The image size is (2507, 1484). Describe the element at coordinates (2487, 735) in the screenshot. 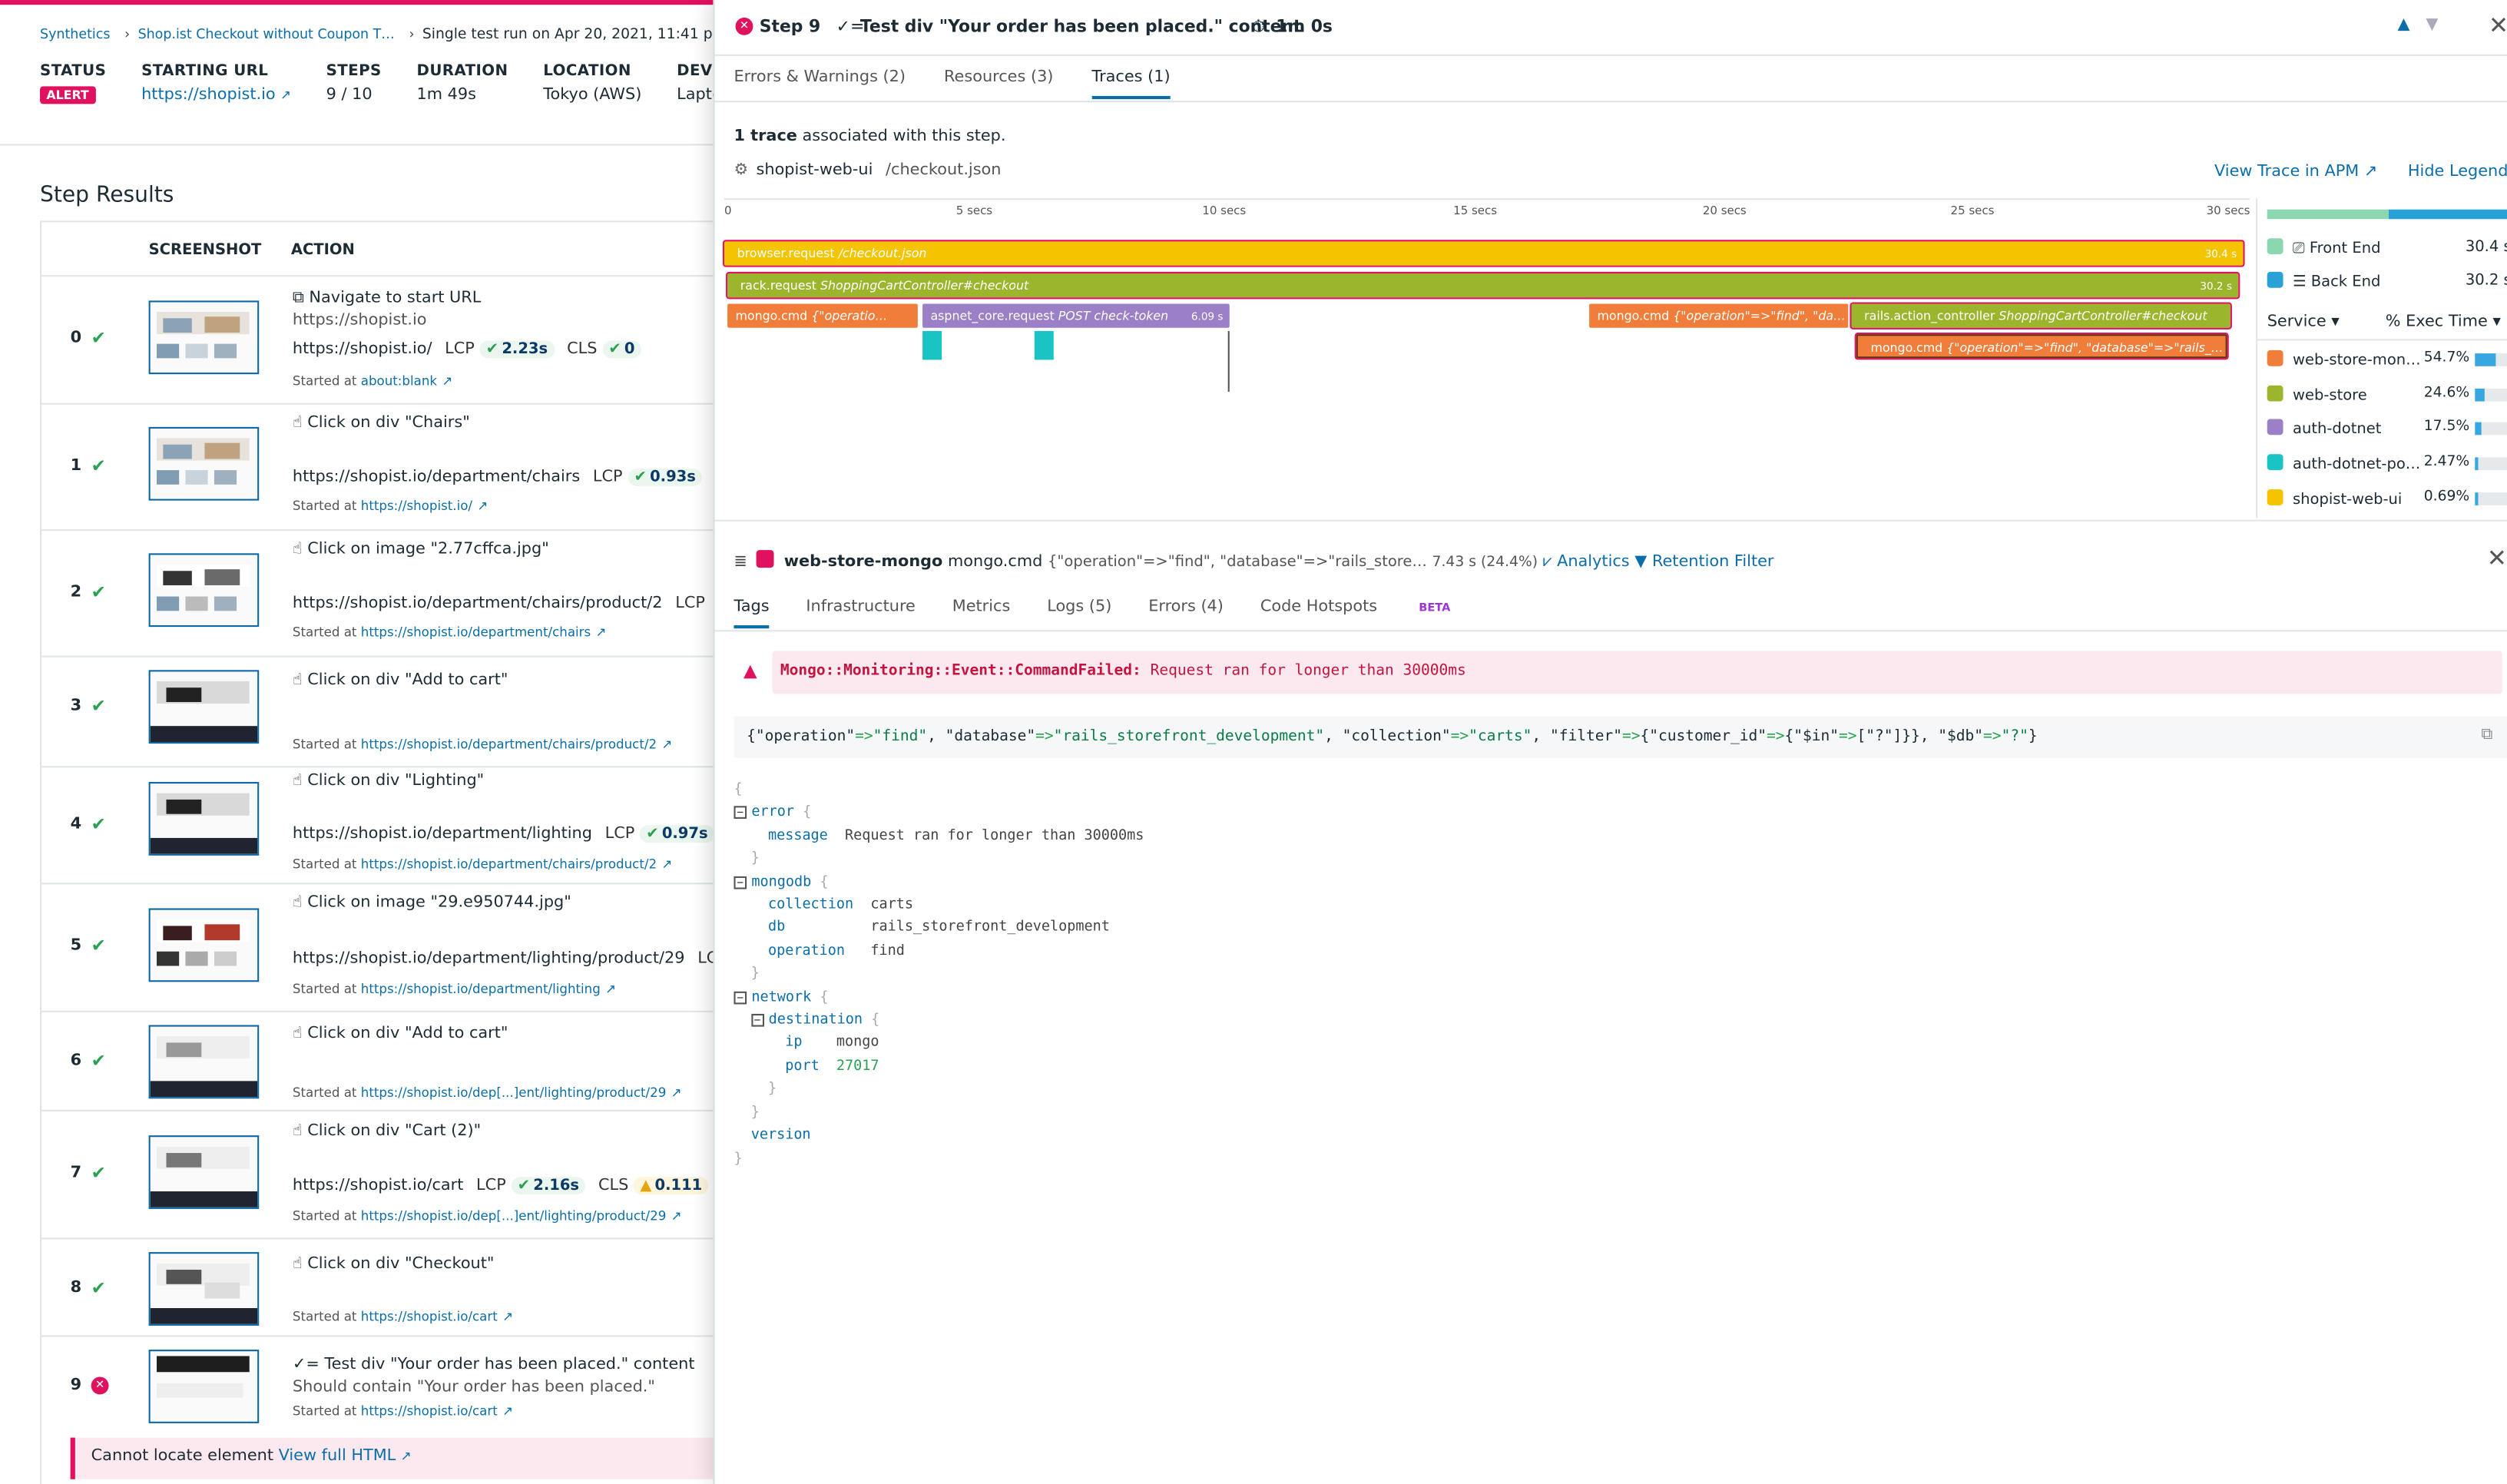

I see `copy-icon: ⧉` at that location.